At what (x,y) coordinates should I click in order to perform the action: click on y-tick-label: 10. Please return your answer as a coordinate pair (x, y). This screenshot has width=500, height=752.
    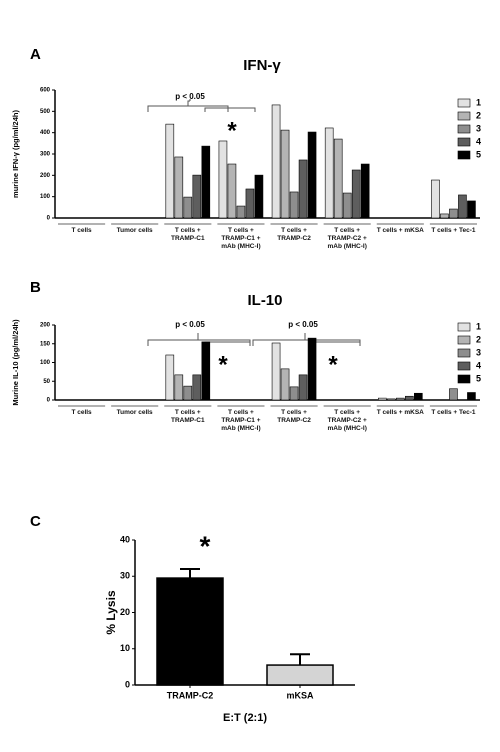
    Looking at the image, I should click on (125, 648).